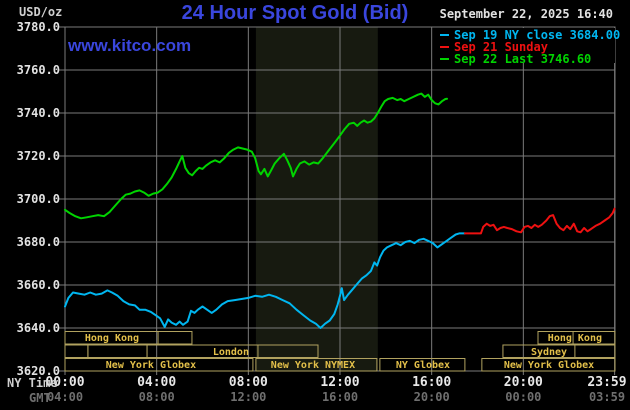 Image resolution: width=630 pixels, height=410 pixels. I want to click on session-box-london, so click(232, 351).